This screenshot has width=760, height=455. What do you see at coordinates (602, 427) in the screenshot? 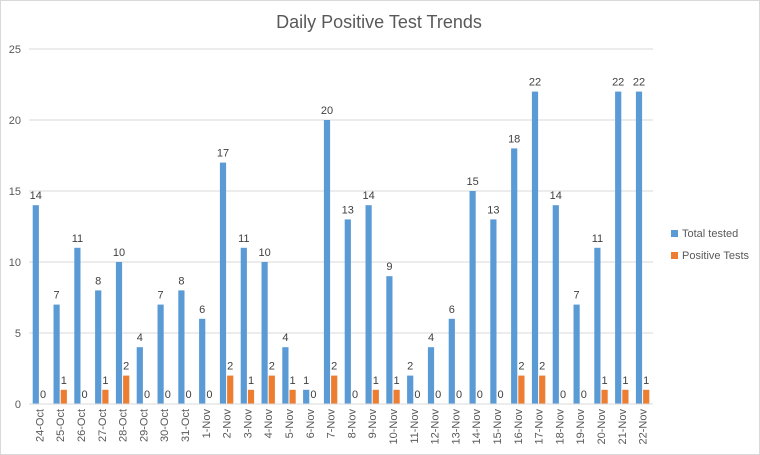
I see `x-tick-label: 20-Nov` at bounding box center [602, 427].